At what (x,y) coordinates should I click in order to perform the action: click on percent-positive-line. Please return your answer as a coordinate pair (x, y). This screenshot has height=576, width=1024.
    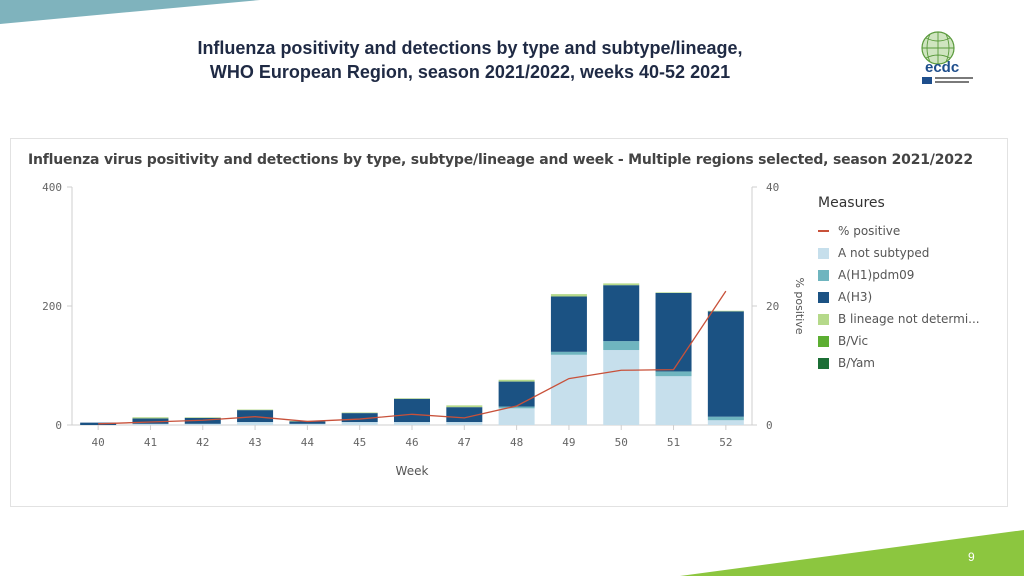
    Looking at the image, I should click on (412, 357).